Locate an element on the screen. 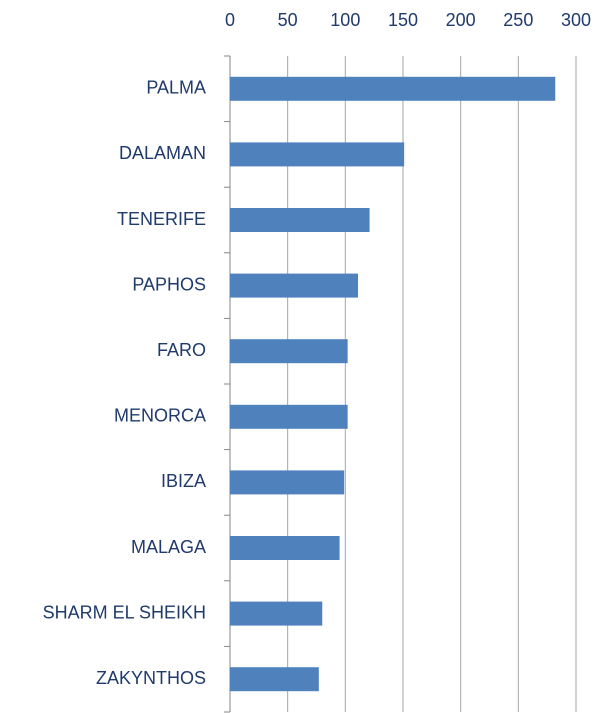 This screenshot has height=713, width=601. x-tick-label: 0 is located at coordinates (230, 20).